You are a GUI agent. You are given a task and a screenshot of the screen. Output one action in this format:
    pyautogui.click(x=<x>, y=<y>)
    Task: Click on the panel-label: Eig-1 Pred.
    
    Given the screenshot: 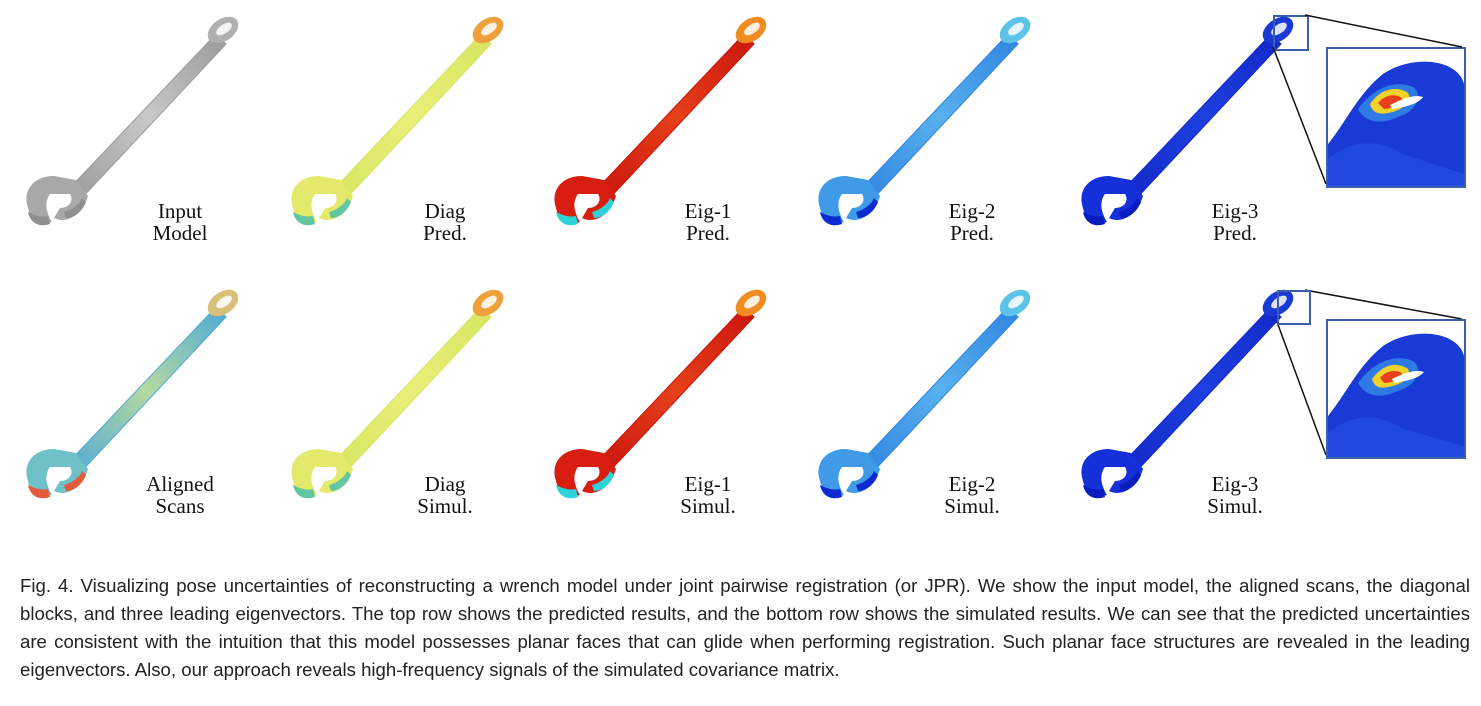 What is the action you would take?
    pyautogui.click(x=708, y=222)
    